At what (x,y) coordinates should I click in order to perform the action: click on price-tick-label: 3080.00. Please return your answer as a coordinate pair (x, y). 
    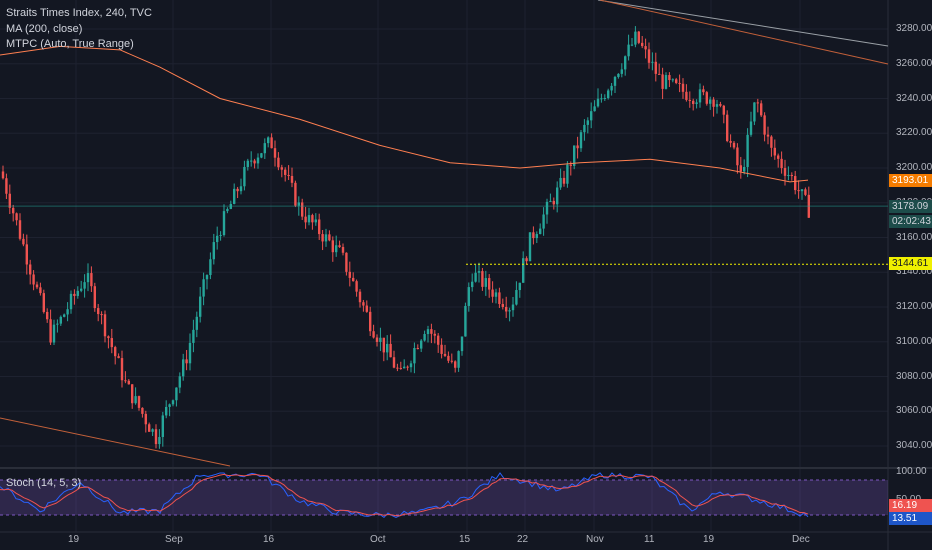
    Looking at the image, I should click on (914, 376).